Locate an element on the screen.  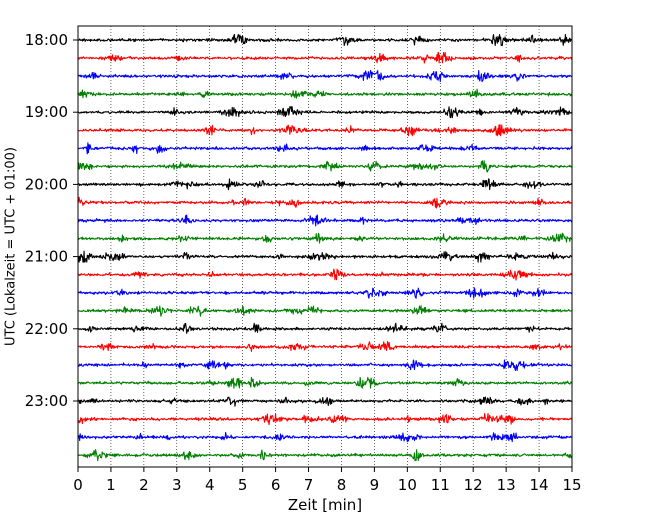
x-tick-label-1: 1 is located at coordinates (111, 485).